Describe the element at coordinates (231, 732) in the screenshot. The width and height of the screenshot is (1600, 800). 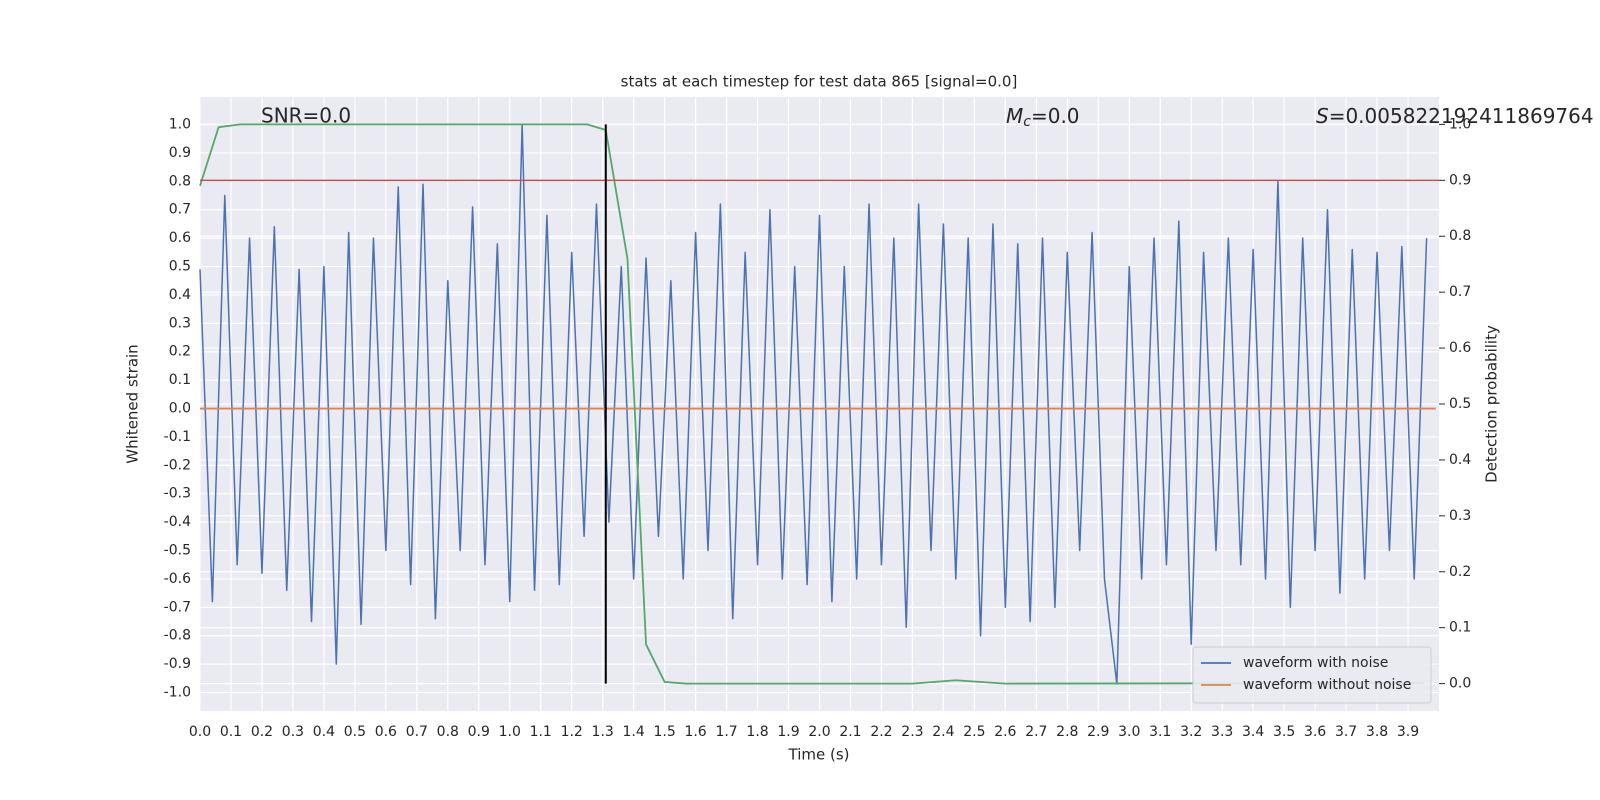
I see `x-tick-label: 0.1` at that location.